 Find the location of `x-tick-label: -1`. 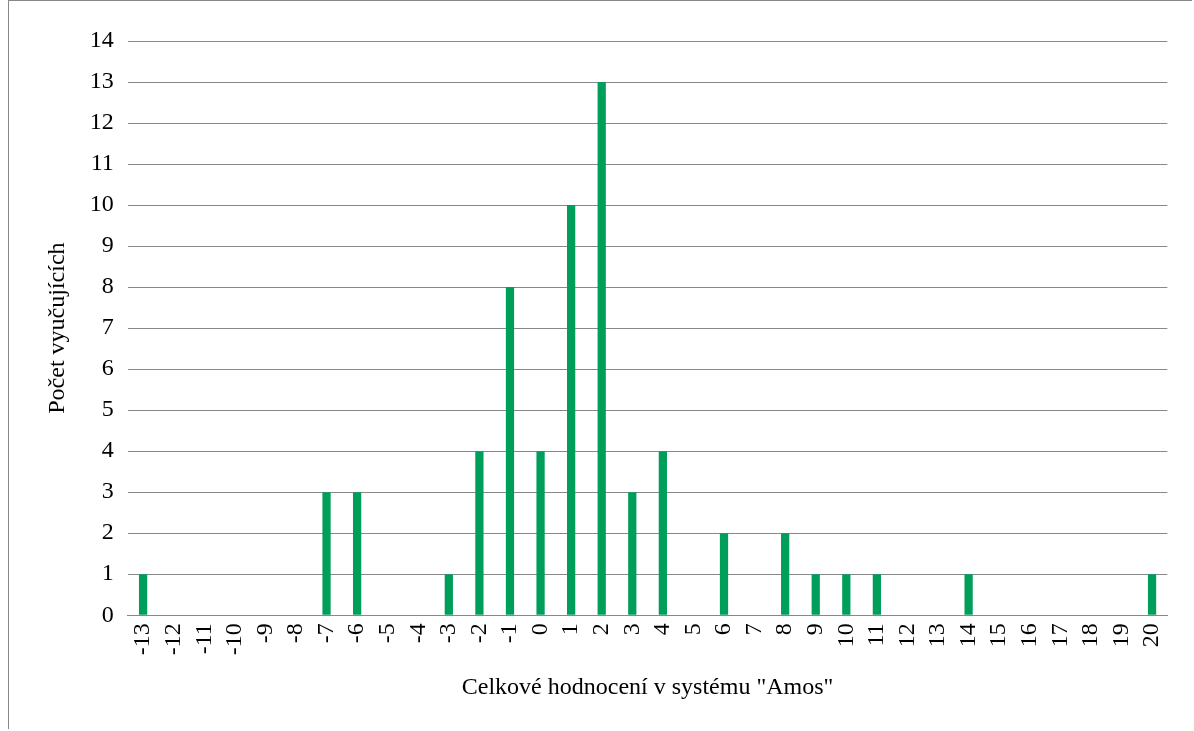

x-tick-label: -1 is located at coordinates (508, 633).